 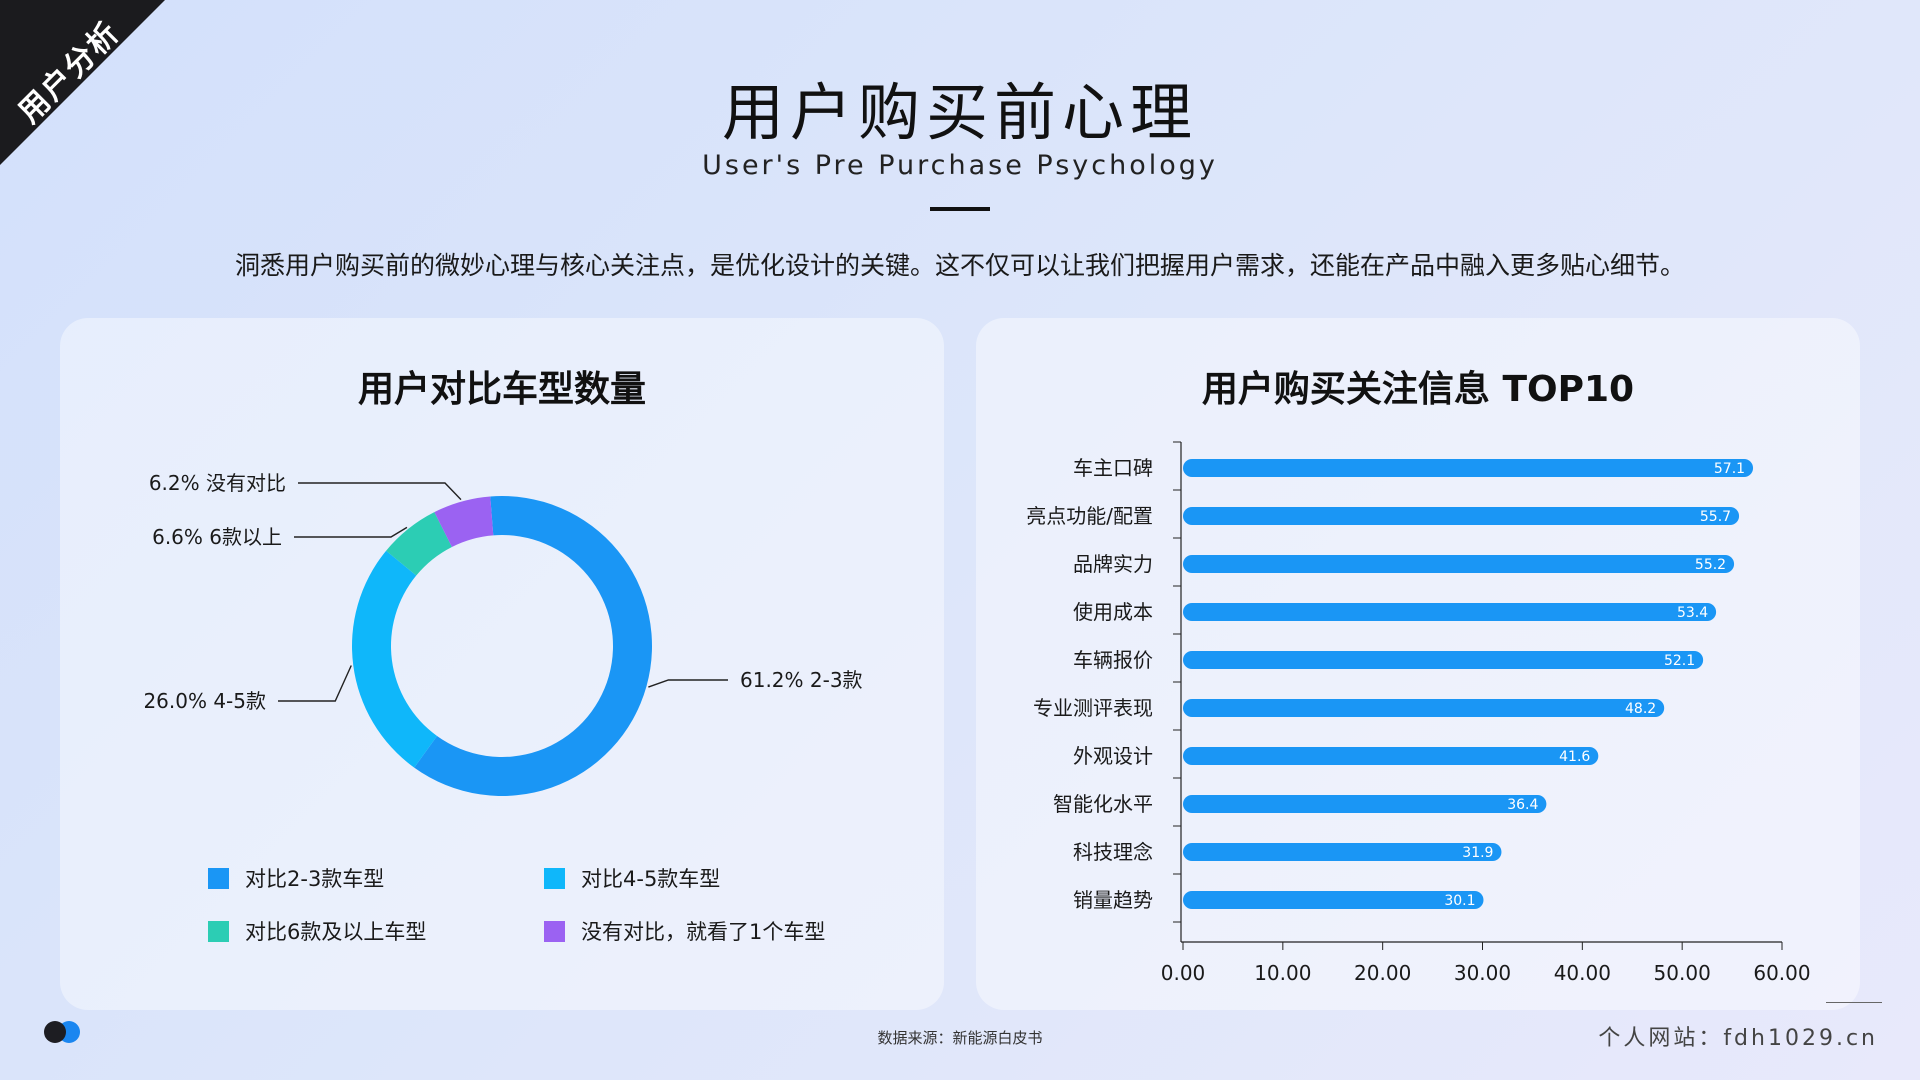 I want to click on category-label: 销量趋势, so click(x=1113, y=900).